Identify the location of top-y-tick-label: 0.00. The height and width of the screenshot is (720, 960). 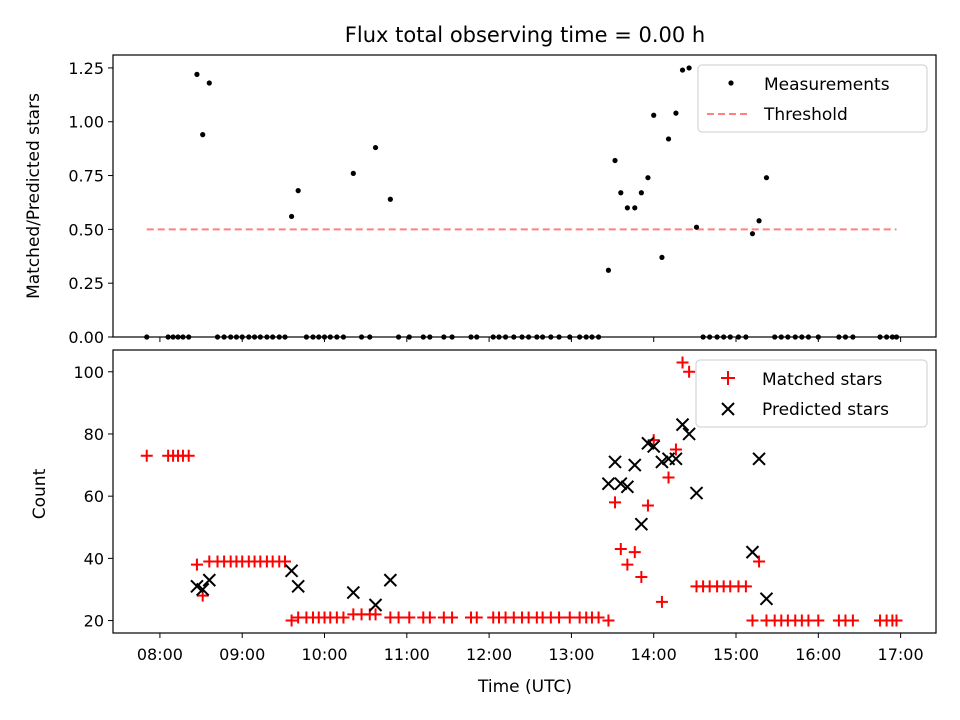
(86, 337).